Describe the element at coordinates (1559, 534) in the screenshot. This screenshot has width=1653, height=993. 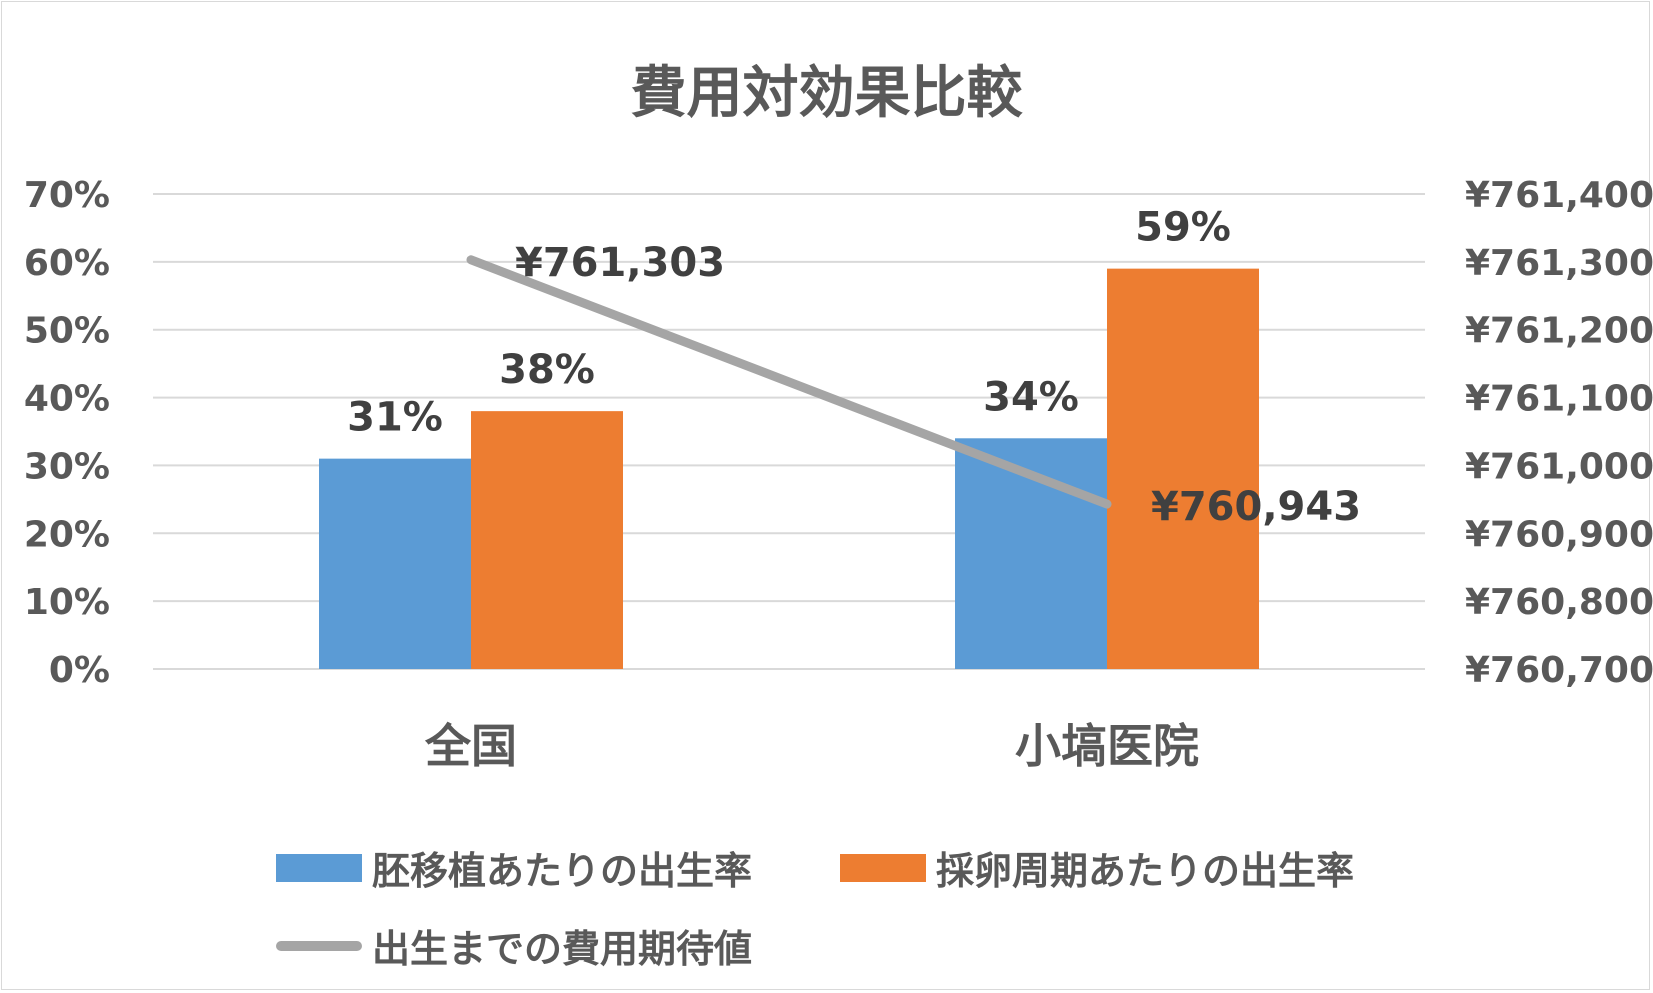
I see `y-right-tick-label: ¥760,900` at that location.